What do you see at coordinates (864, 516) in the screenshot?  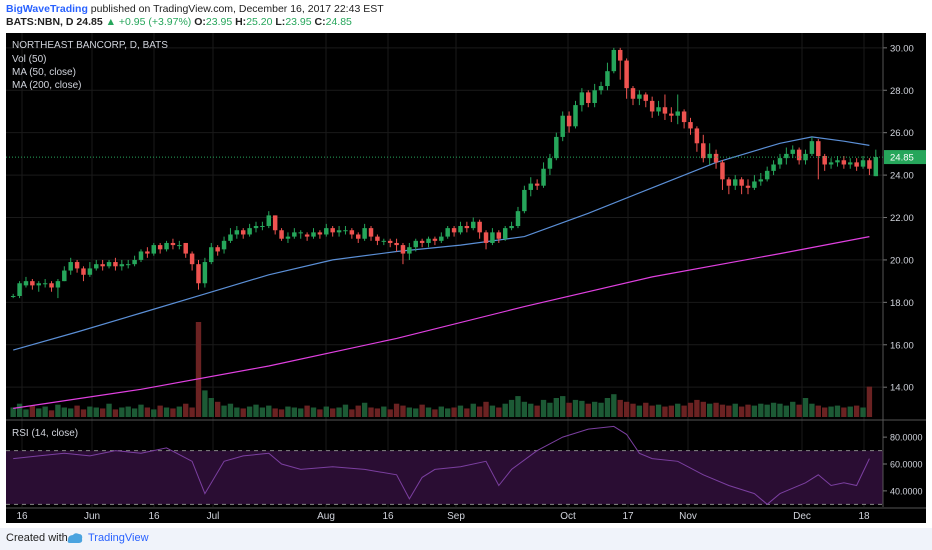 I see `time-tick-label: 18` at bounding box center [864, 516].